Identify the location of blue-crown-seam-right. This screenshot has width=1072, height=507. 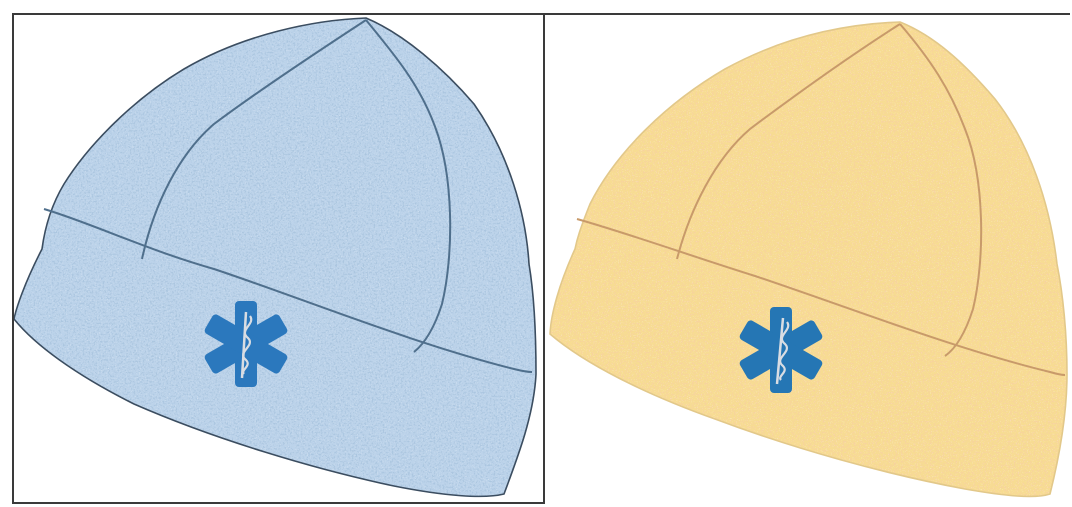
(408, 186).